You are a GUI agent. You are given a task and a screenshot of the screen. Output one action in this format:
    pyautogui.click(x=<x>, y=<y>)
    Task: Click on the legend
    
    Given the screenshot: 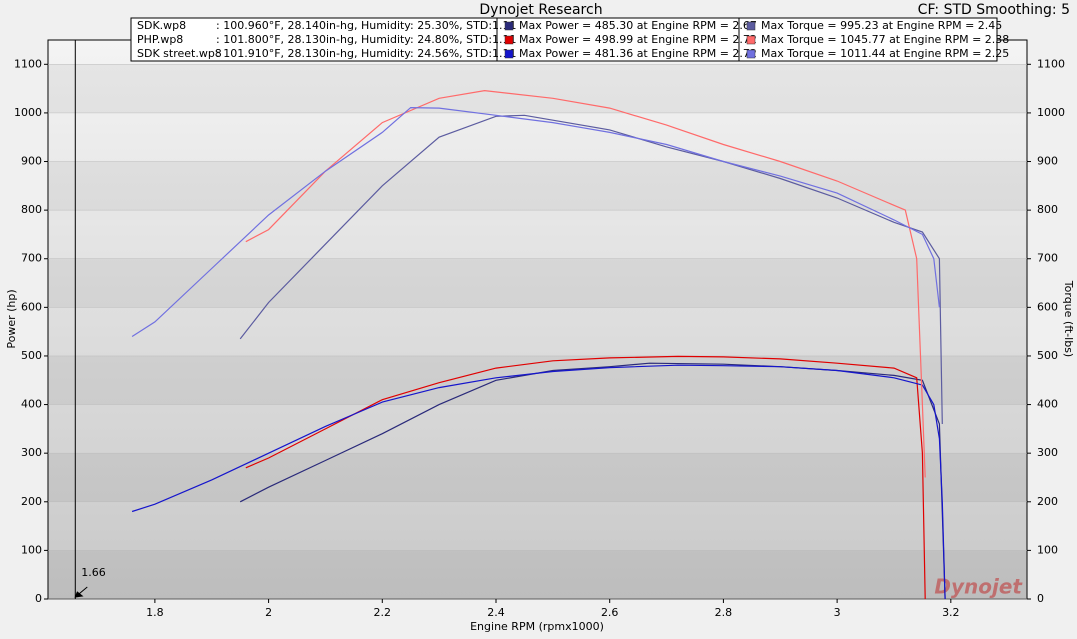 What is the action you would take?
    pyautogui.click(x=564, y=39)
    